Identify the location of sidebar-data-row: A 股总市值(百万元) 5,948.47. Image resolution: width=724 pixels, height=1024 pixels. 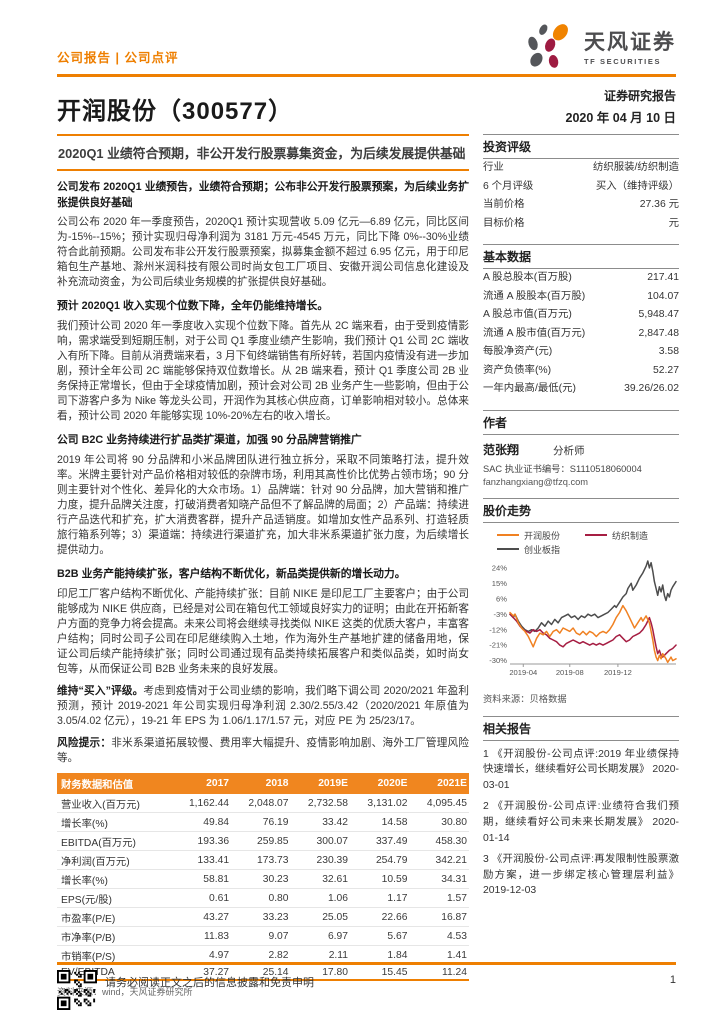
(581, 315).